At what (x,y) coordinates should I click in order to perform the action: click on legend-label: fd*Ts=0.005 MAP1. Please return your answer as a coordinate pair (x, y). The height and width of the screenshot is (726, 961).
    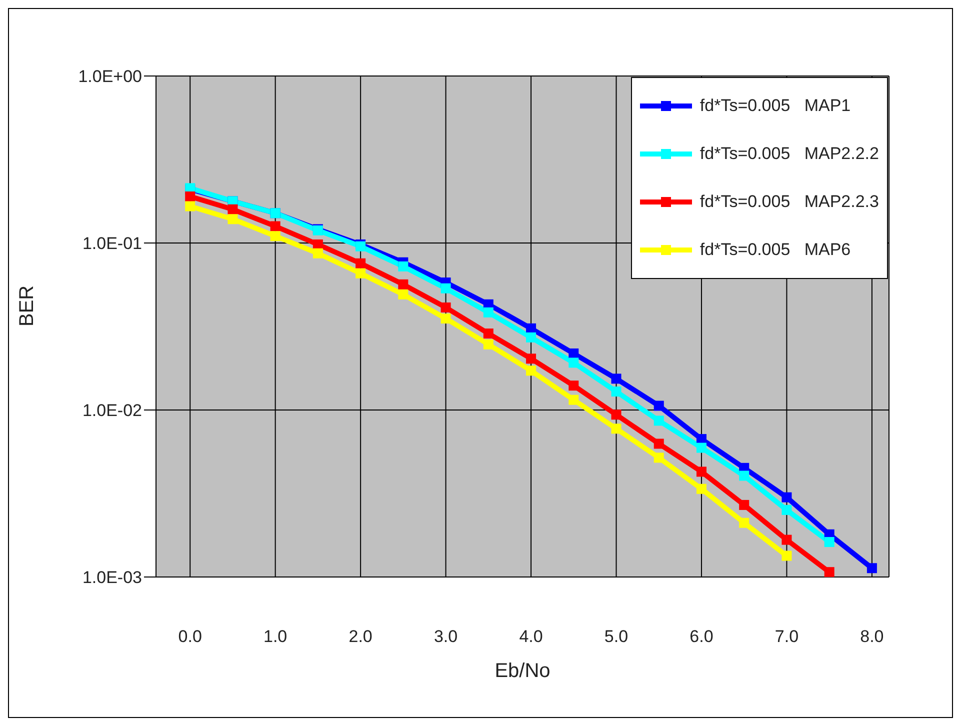
    Looking at the image, I should click on (775, 106).